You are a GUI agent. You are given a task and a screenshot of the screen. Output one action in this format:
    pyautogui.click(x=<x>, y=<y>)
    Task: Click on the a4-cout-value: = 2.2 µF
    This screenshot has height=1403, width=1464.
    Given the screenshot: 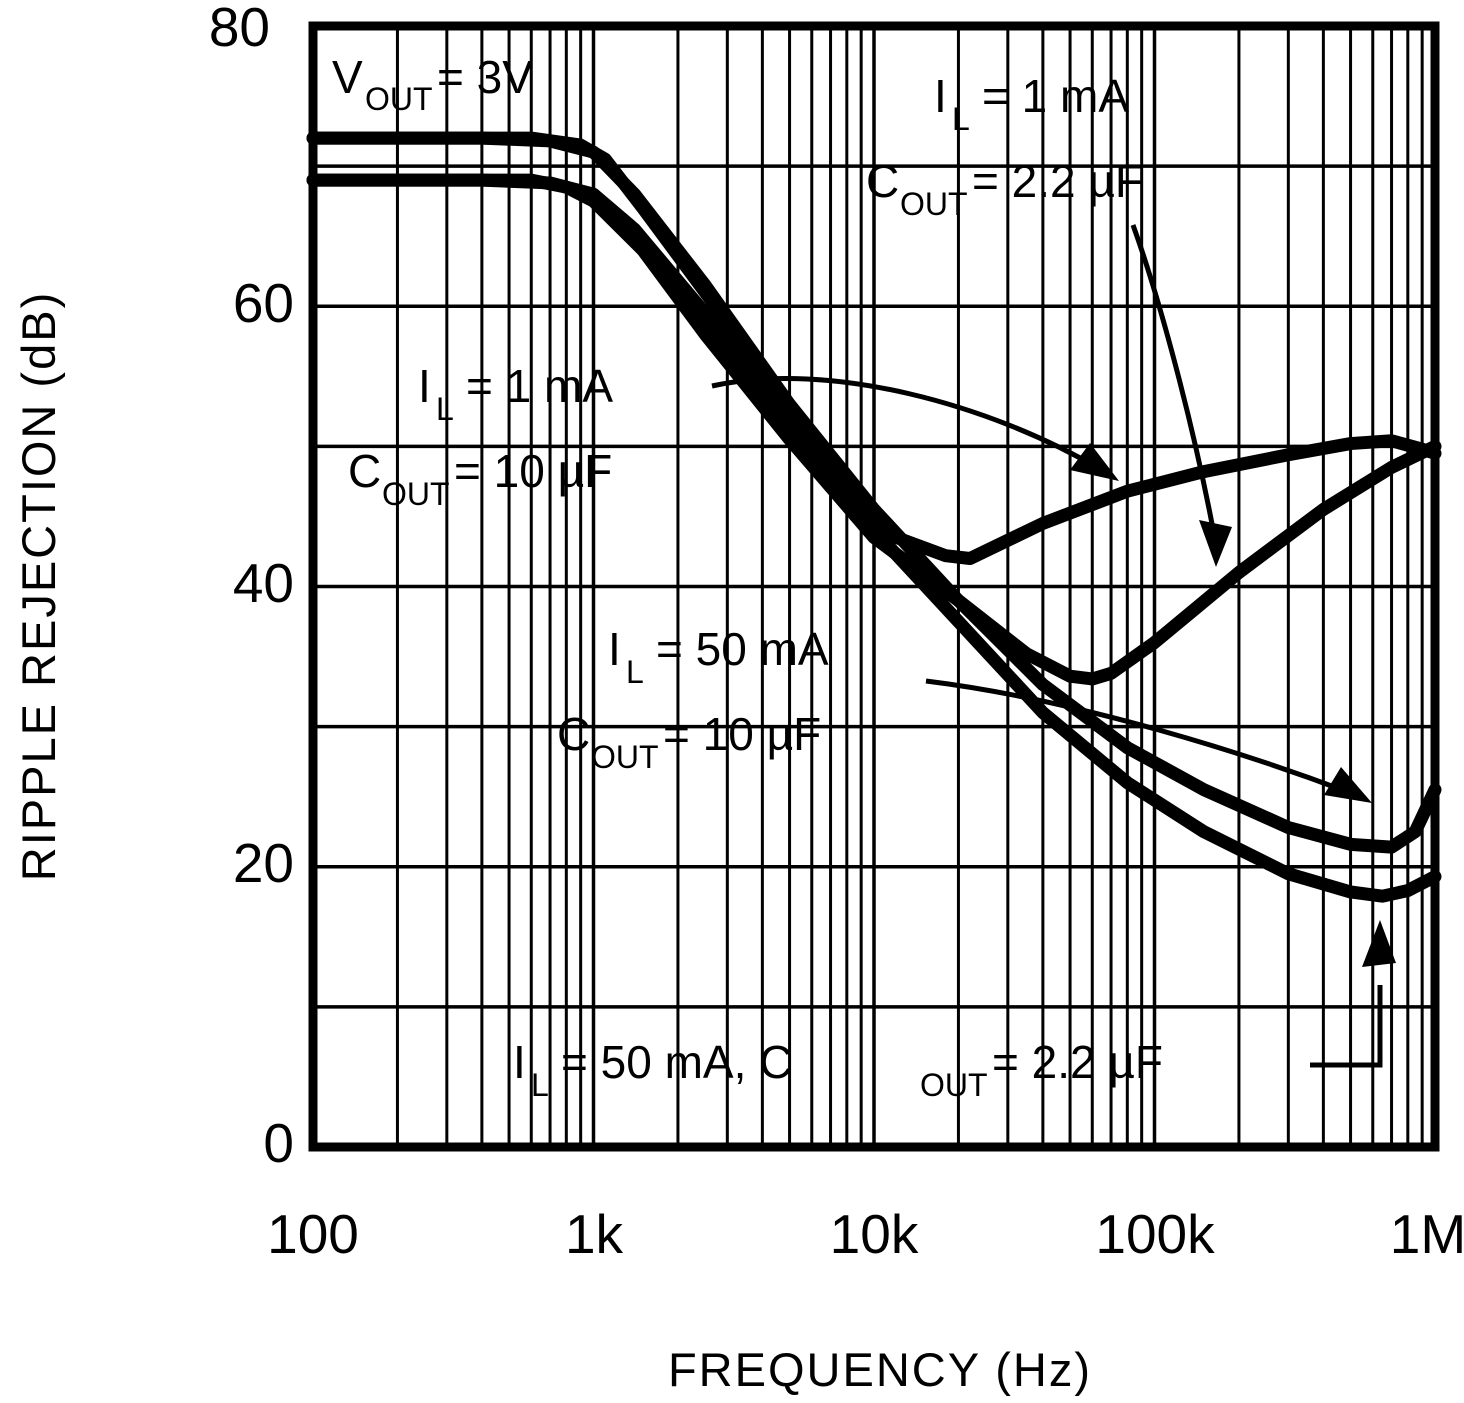 What is the action you would take?
    pyautogui.click(x=1077, y=1062)
    